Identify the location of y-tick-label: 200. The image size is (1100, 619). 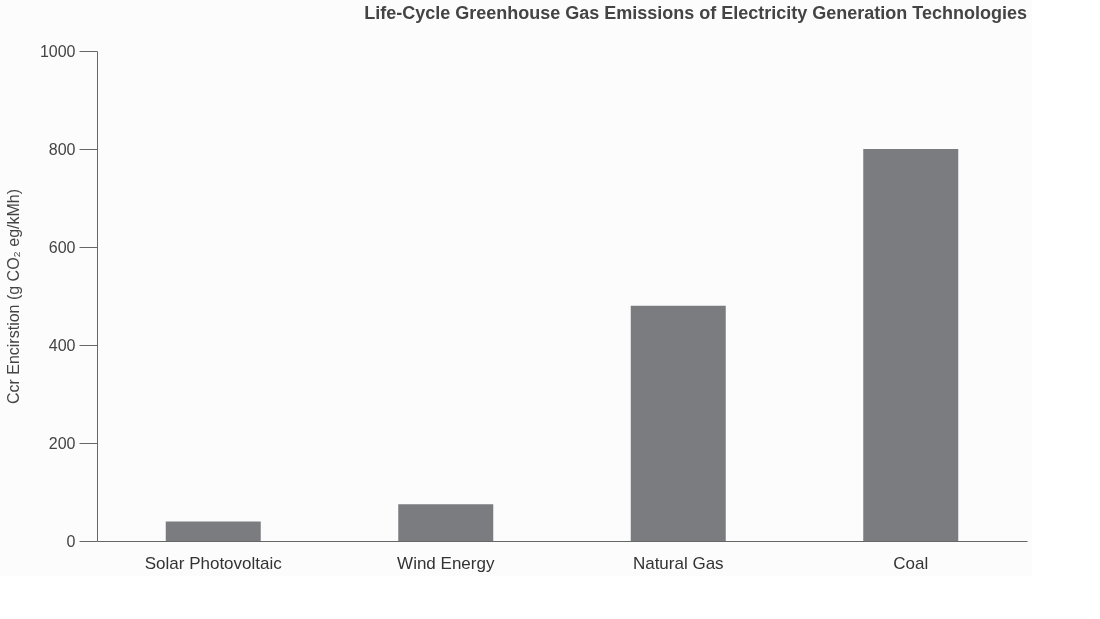
(62, 443).